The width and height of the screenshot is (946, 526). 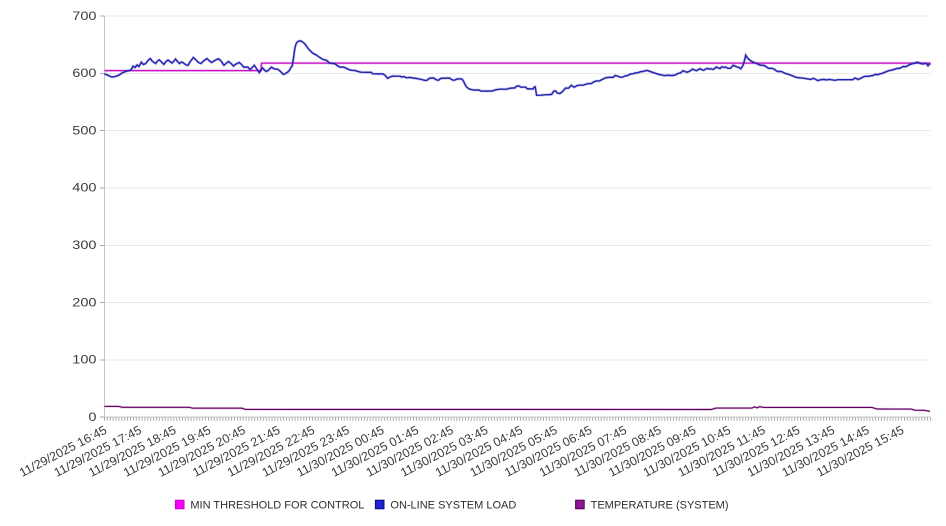 I want to click on svg-text: 0, so click(x=92, y=417).